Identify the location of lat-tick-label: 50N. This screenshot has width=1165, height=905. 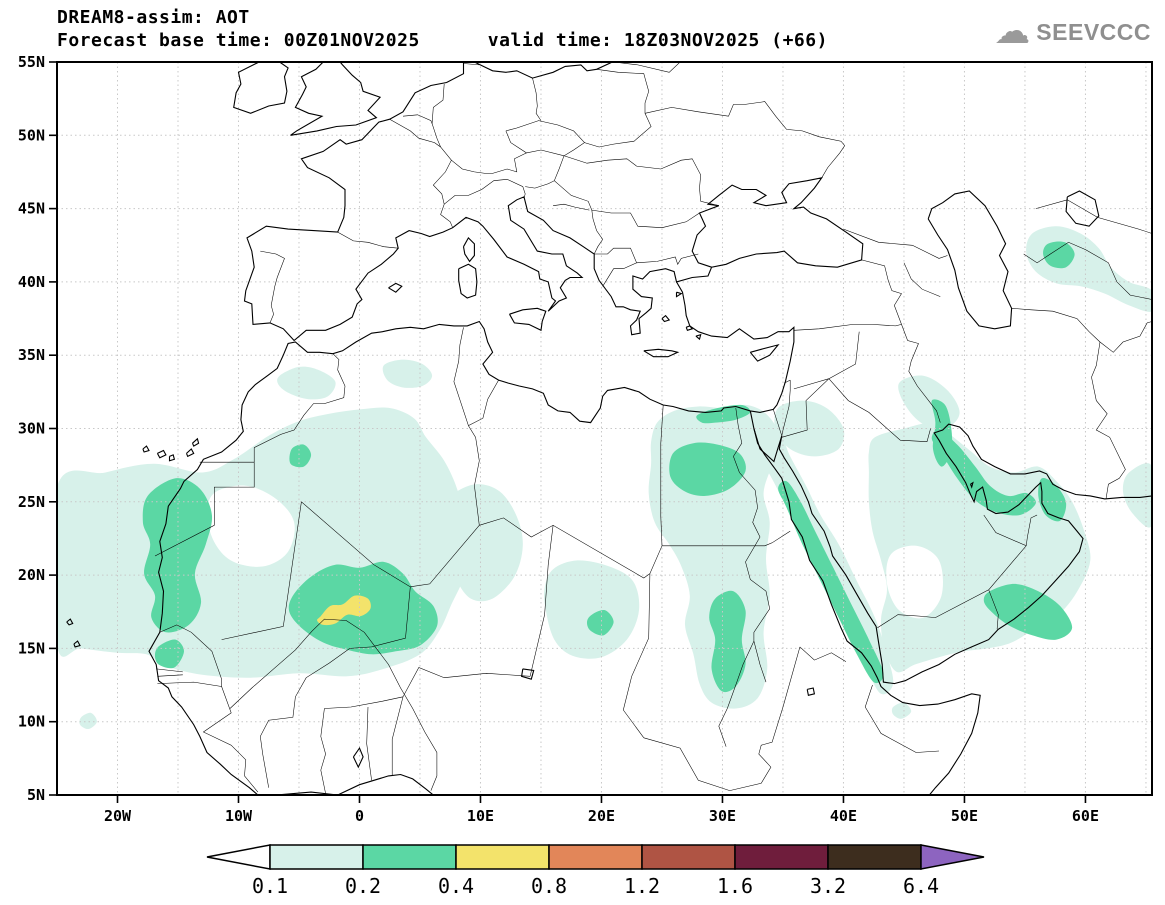
(31, 135).